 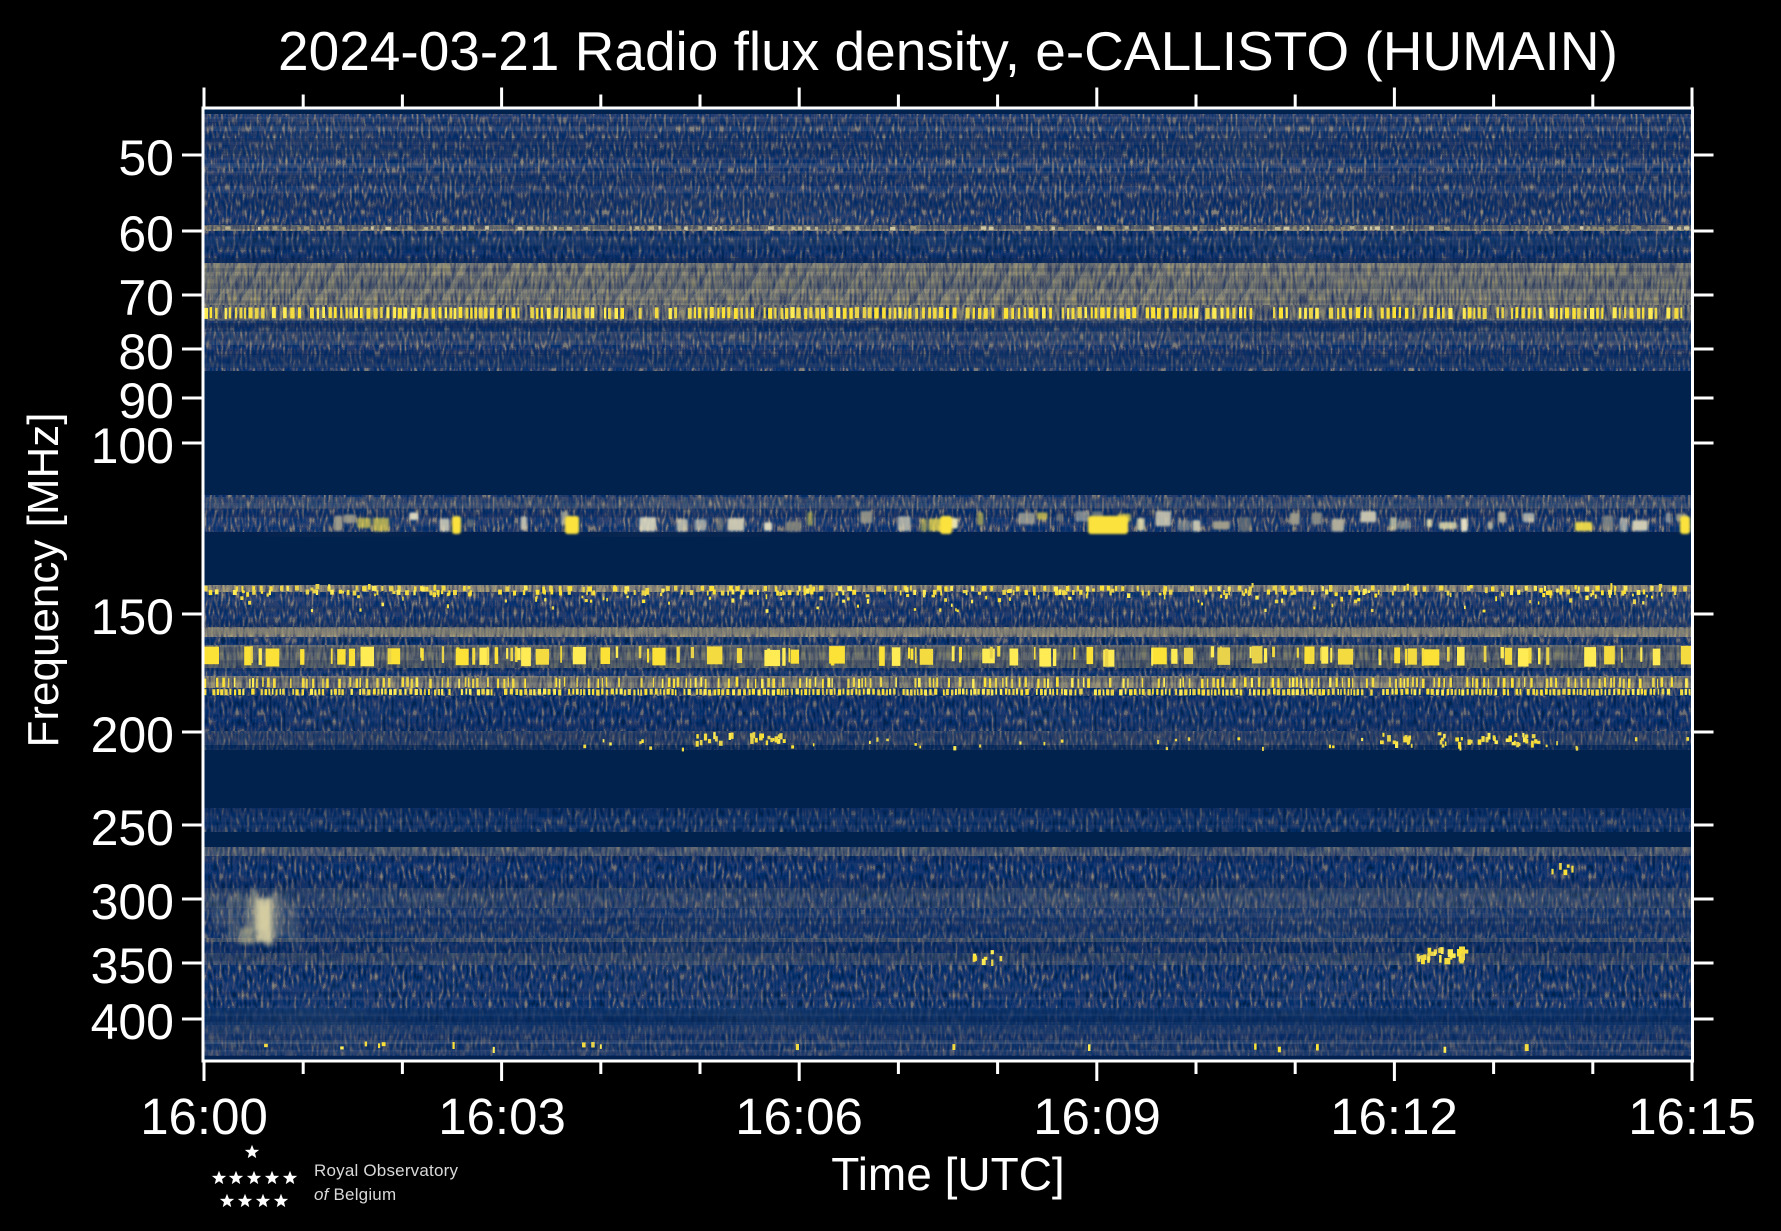 I want to click on svg-text: 150, so click(x=132, y=617).